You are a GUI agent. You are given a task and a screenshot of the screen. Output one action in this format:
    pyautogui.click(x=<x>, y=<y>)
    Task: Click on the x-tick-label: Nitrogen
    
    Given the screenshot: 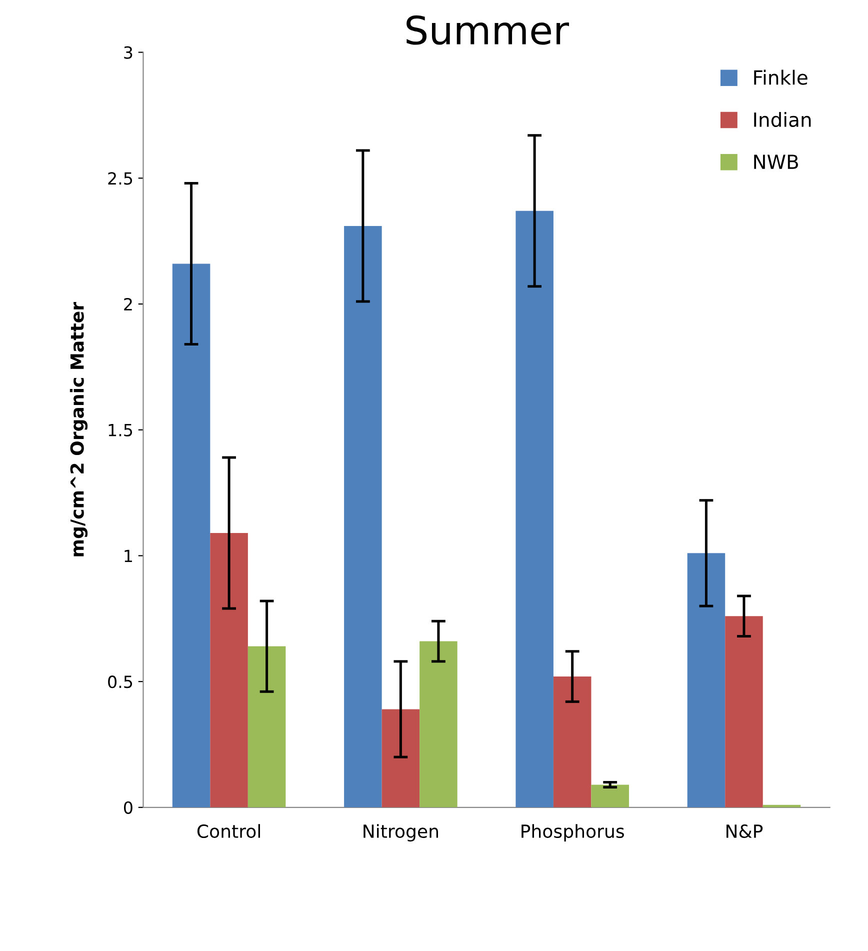 What is the action you would take?
    pyautogui.click(x=401, y=833)
    